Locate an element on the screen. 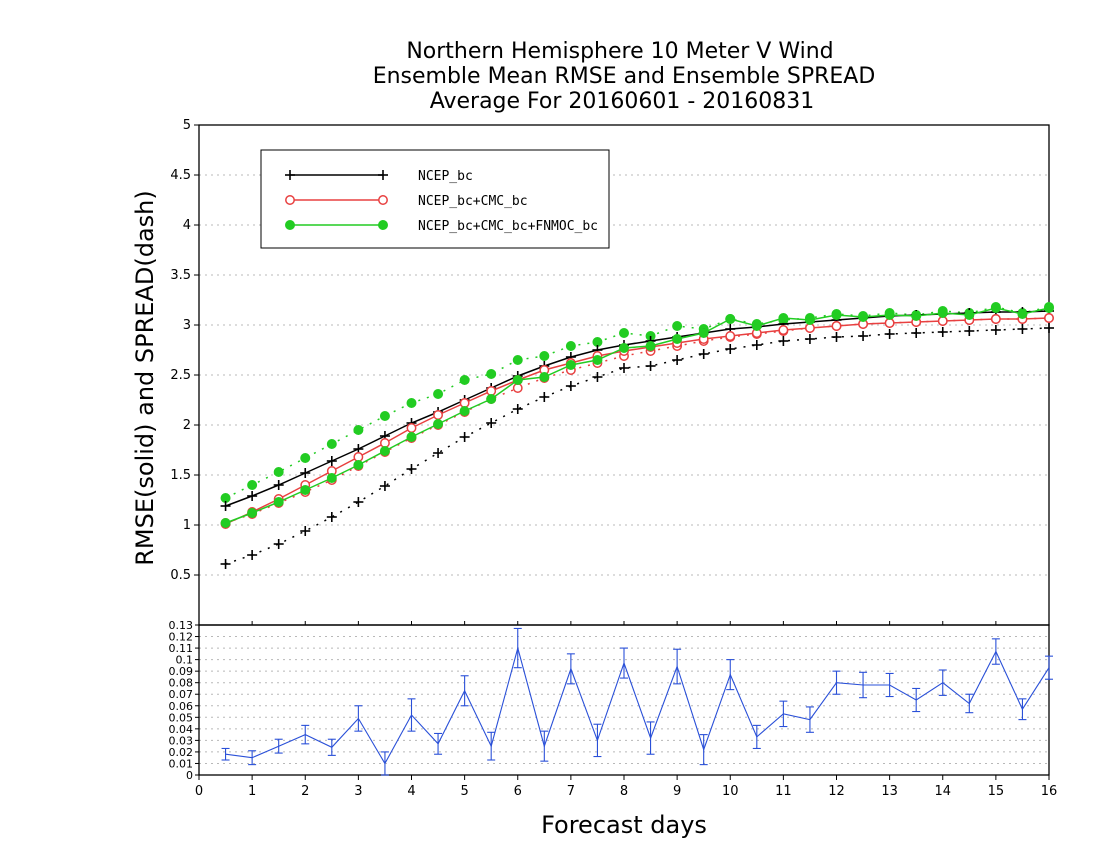  top-y-tick-label: 0.5 is located at coordinates (180, 575).